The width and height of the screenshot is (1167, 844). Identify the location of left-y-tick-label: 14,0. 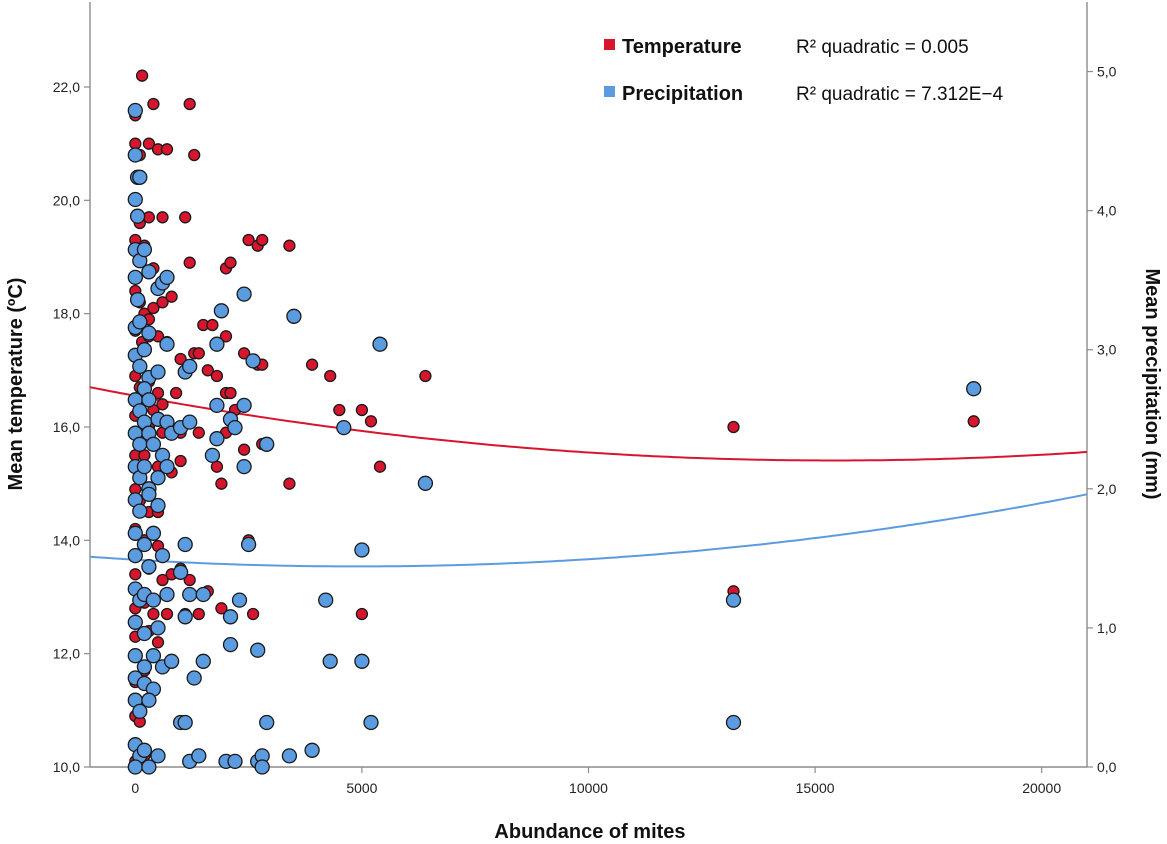
(66, 540).